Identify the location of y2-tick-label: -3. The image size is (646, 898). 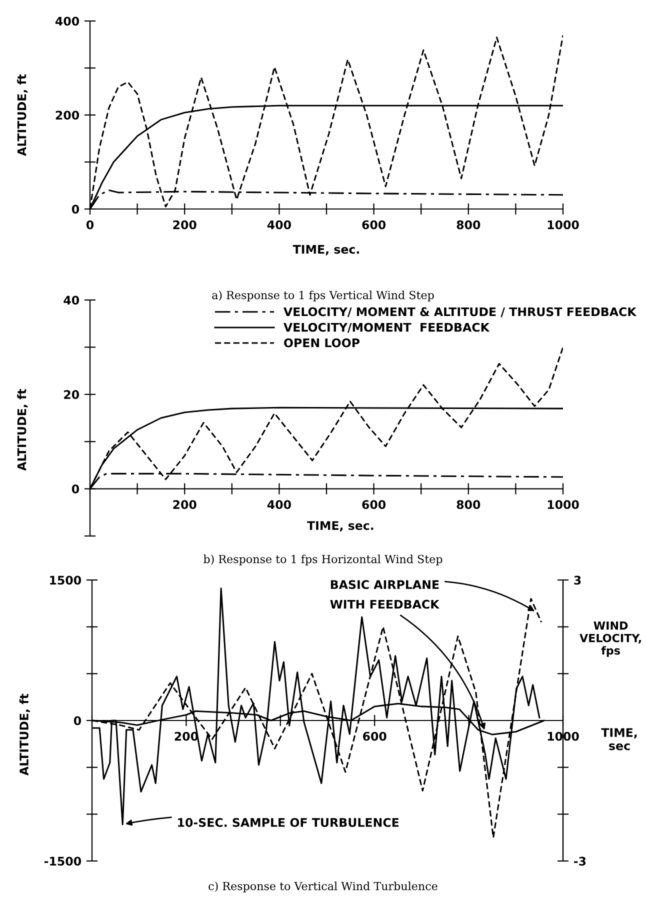
(580, 861).